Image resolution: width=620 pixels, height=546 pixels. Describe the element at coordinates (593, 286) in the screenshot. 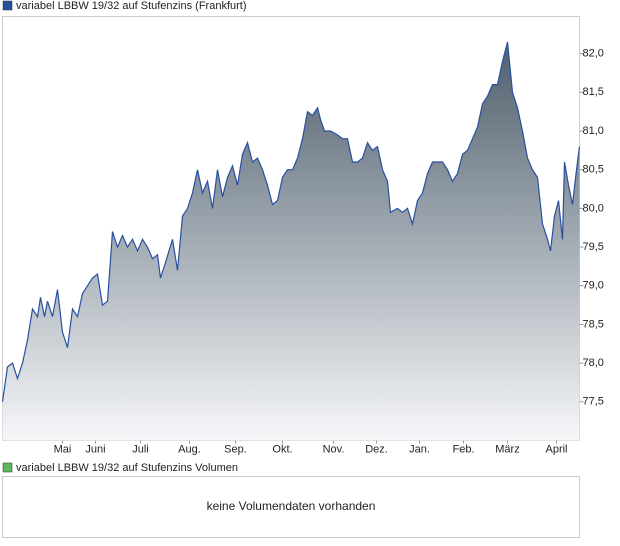

I see `y-tick-label: 79,0` at that location.